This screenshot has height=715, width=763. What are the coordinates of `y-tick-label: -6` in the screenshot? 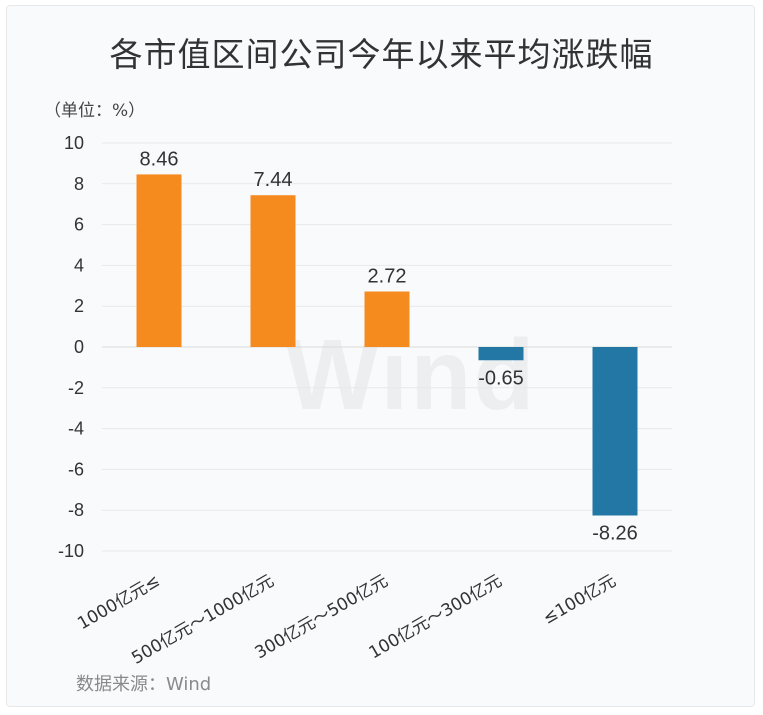 It's located at (76, 469).